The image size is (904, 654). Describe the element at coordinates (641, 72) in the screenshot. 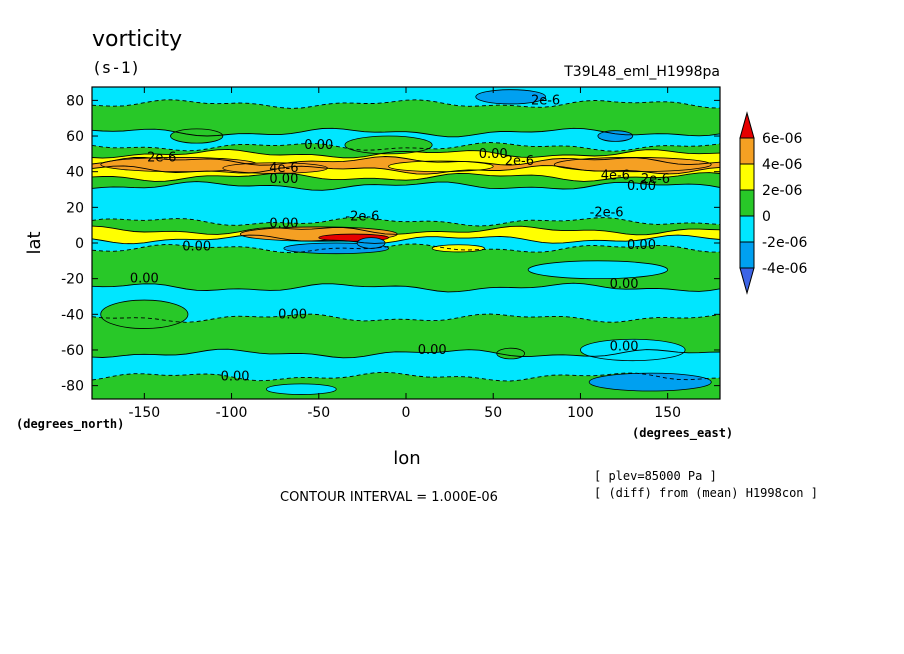

I see `run-label: T39L48_eml_H1998pa` at that location.